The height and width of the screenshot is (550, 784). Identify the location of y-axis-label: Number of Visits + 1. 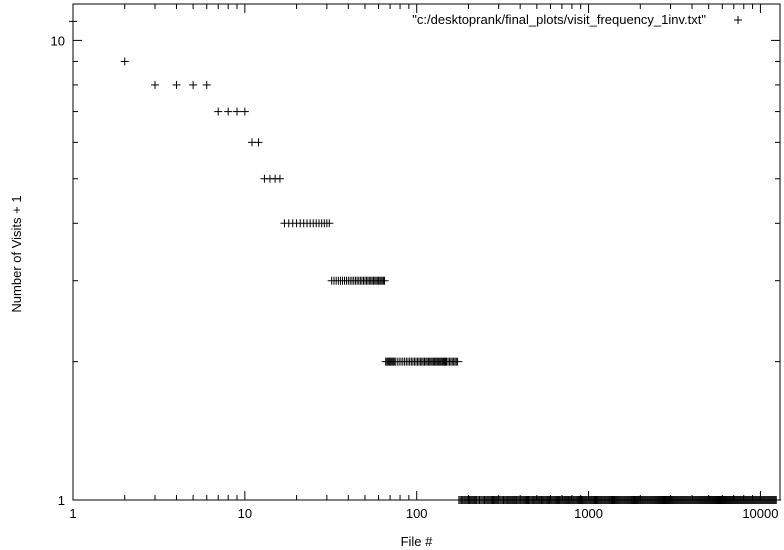
(16, 253).